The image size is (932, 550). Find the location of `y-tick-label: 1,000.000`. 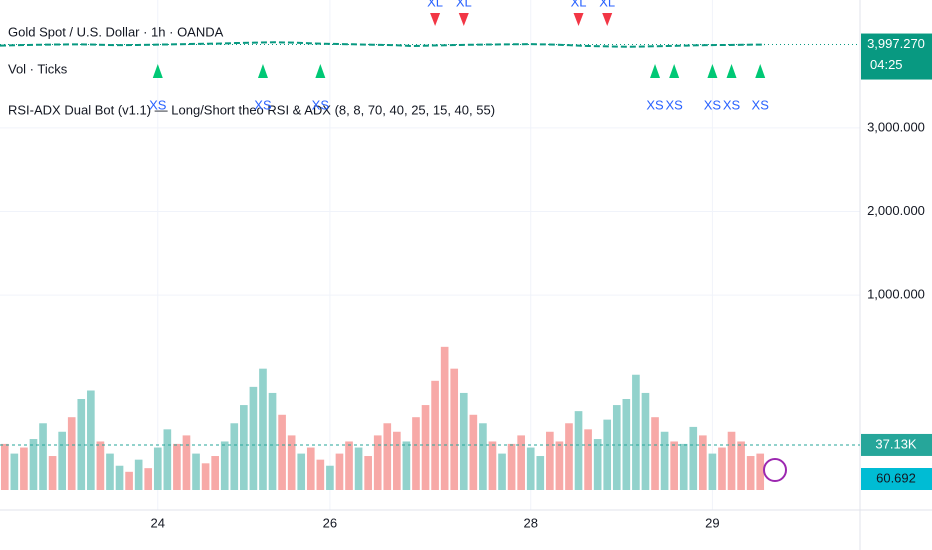

y-tick-label: 1,000.000 is located at coordinates (896, 294).